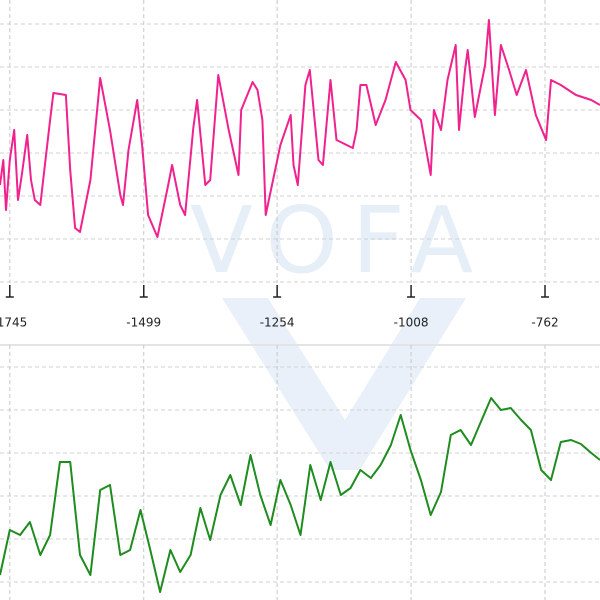 Image resolution: width=600 pixels, height=600 pixels. Describe the element at coordinates (143, 323) in the screenshot. I see `x-tick-label: -1499` at that location.